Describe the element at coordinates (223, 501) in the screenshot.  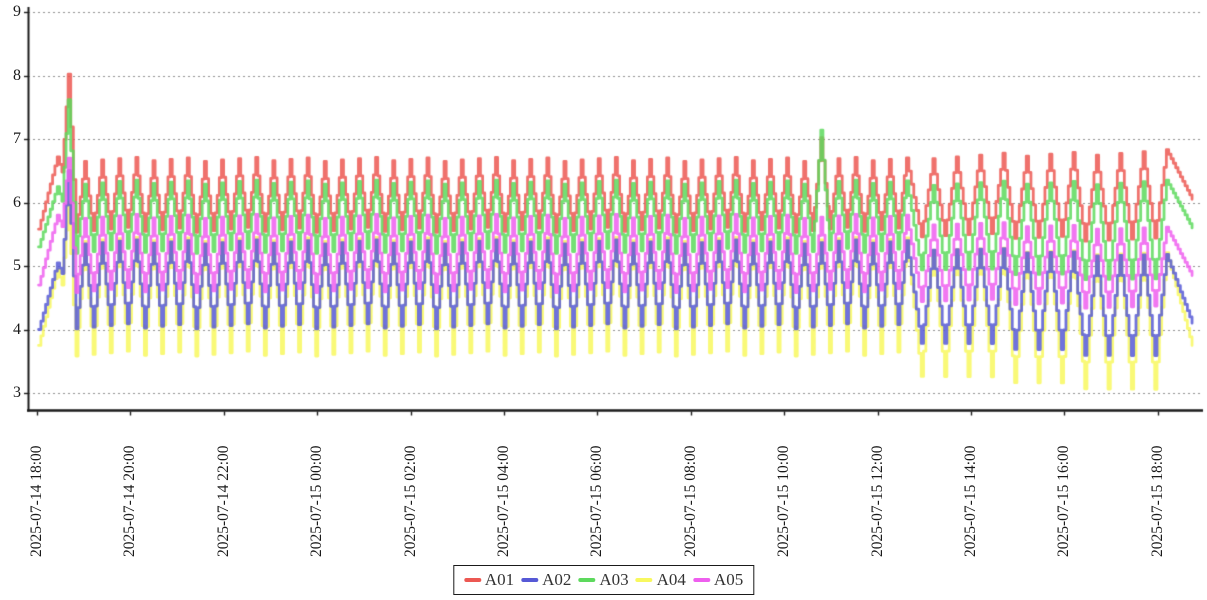
I see `x-tick-label: 2025-07-14 22:00` at that location.